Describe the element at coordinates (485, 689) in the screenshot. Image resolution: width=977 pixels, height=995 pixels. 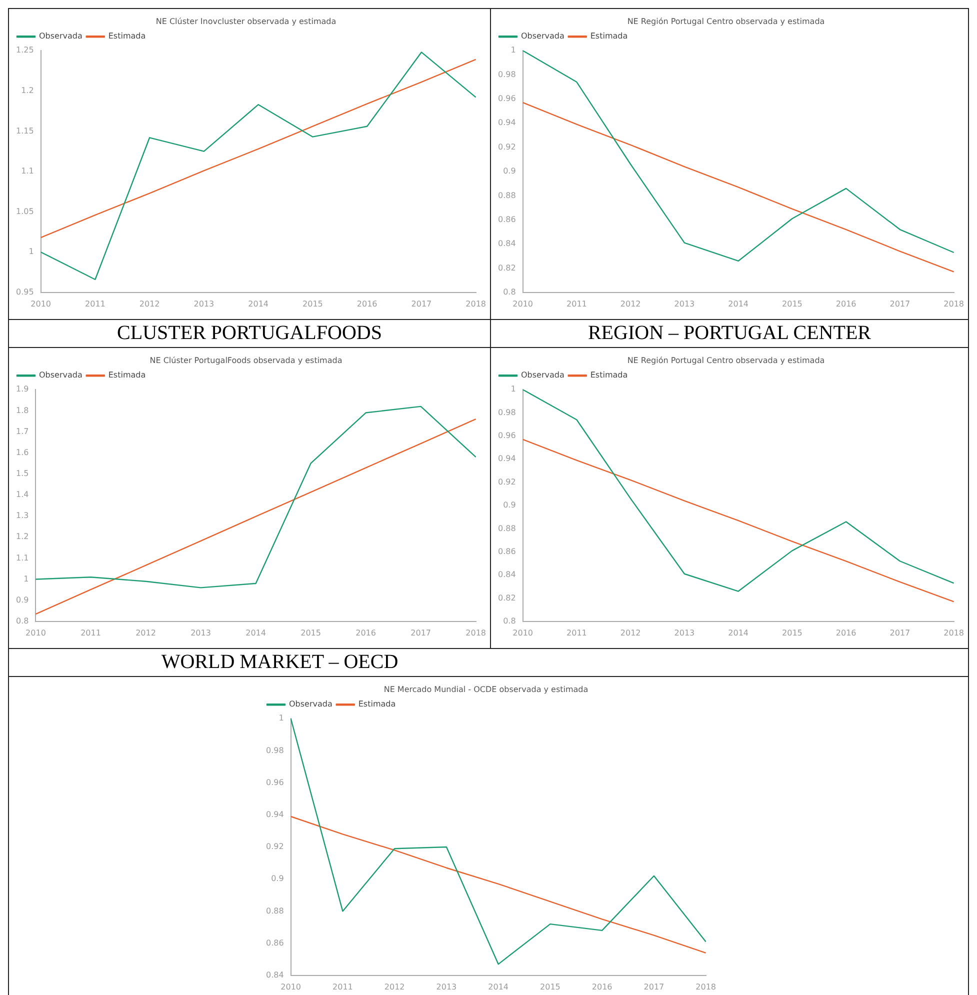
I see `chart-title: NE Mercado Mundial - OCDE observada y estimada` at that location.